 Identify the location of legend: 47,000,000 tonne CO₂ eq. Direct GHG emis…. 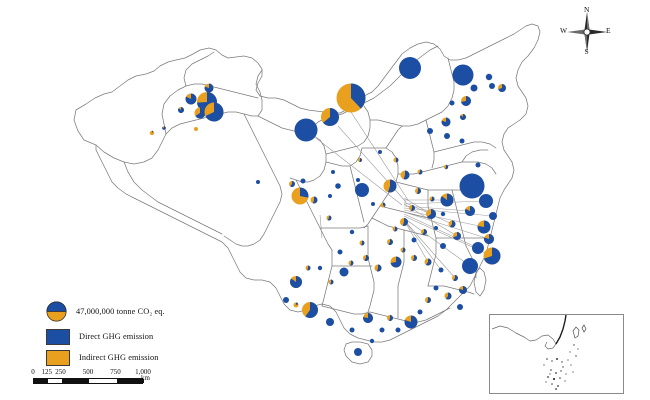
(153, 334).